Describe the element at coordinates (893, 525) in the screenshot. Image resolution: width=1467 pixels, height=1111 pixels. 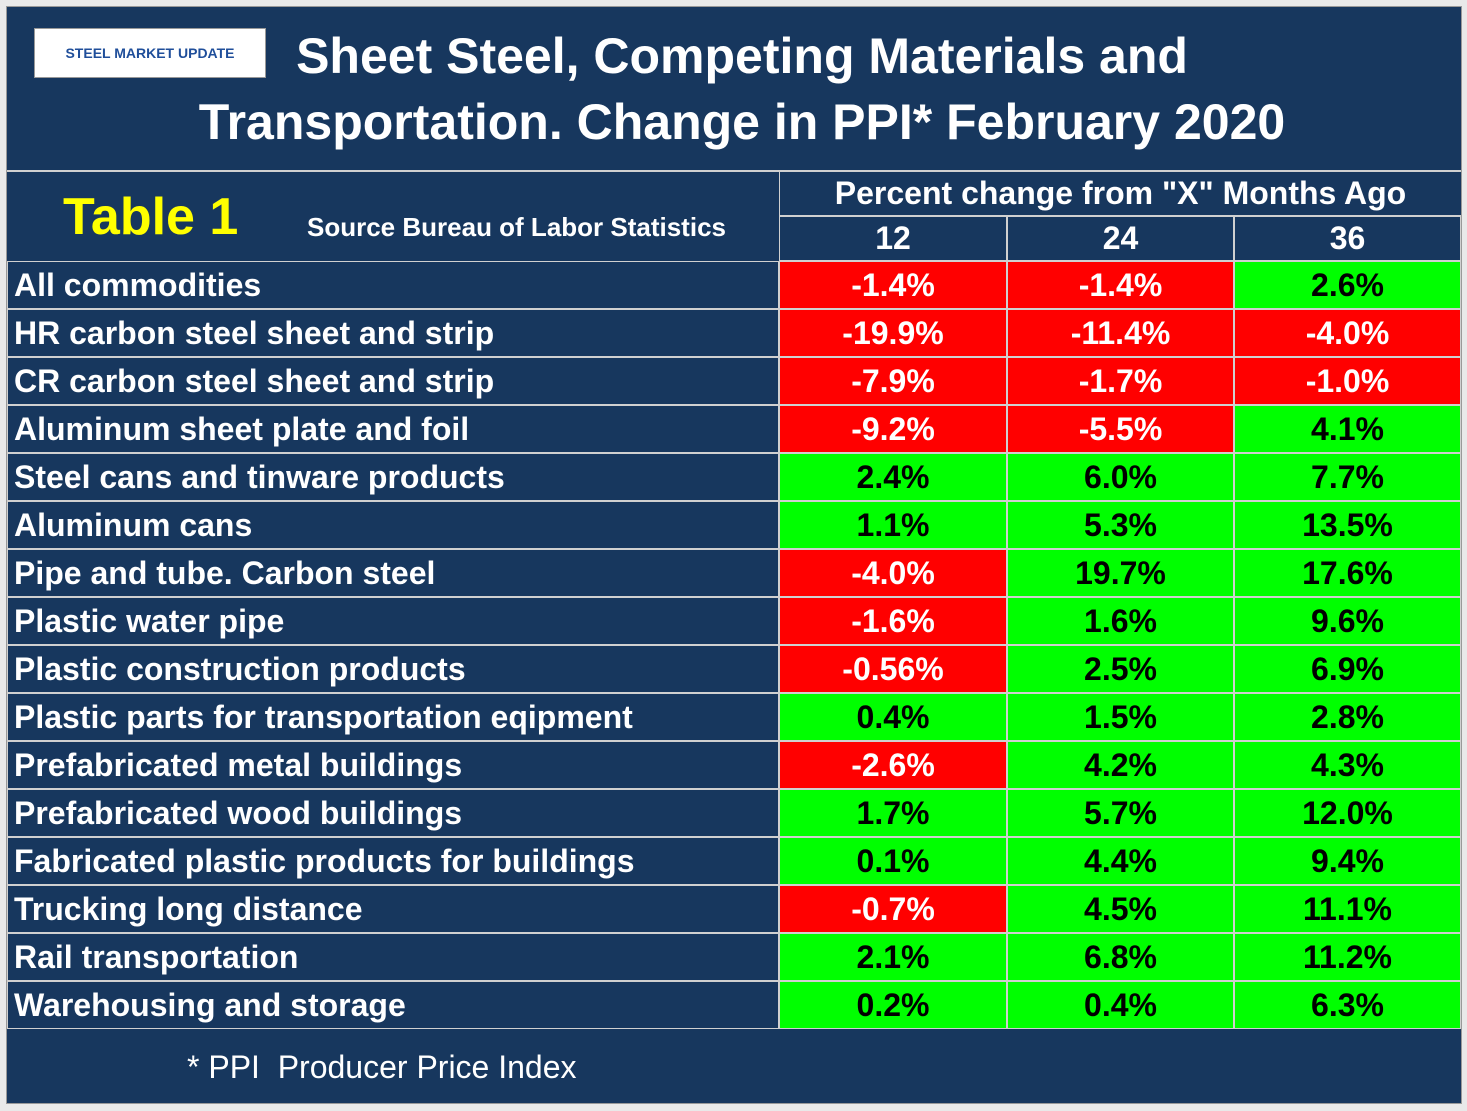
I see `value-cell: 1.1%` at that location.